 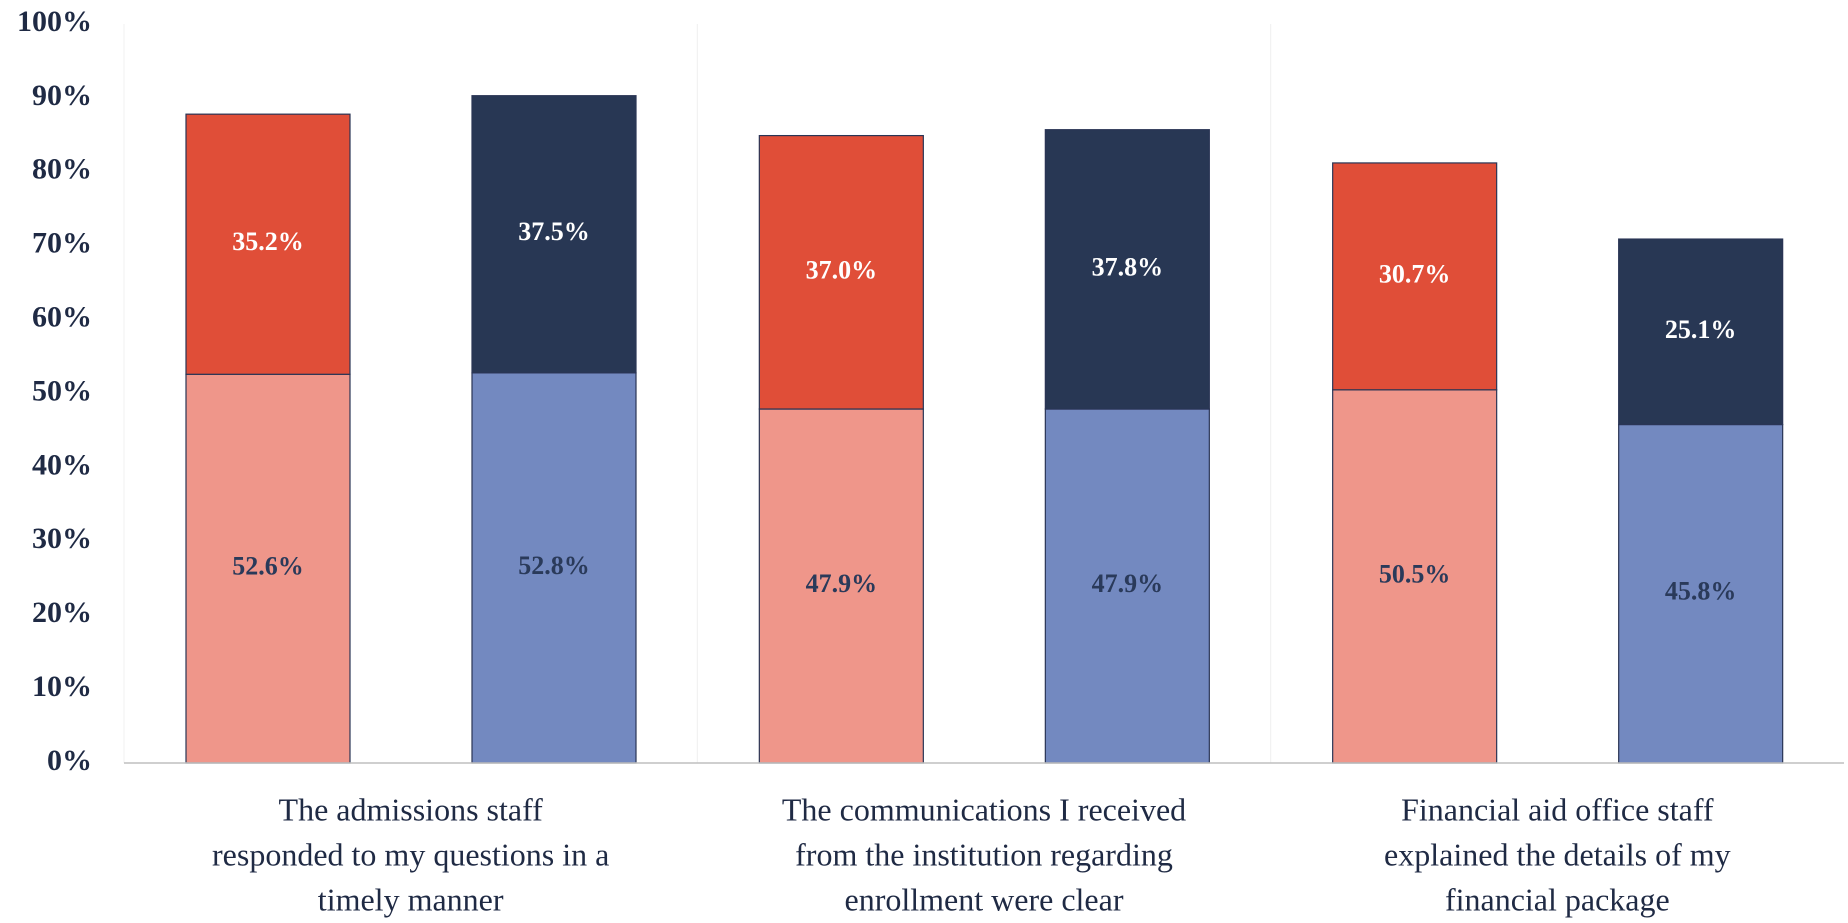 I want to click on value-label: 37.0%, so click(x=842, y=269).